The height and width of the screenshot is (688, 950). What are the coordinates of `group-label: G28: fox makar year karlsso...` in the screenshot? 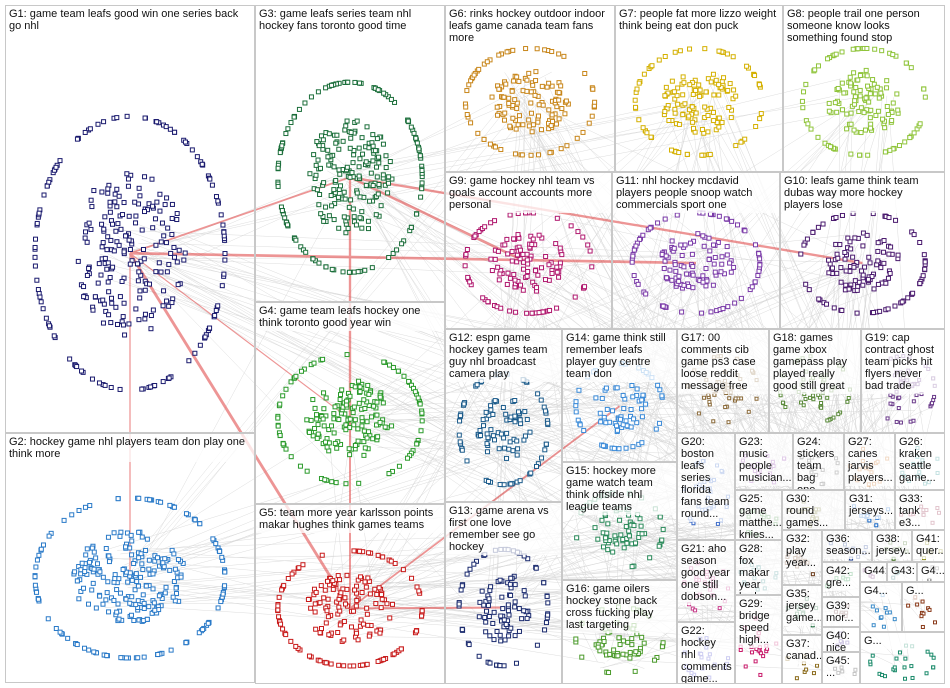 It's located at (758, 567).